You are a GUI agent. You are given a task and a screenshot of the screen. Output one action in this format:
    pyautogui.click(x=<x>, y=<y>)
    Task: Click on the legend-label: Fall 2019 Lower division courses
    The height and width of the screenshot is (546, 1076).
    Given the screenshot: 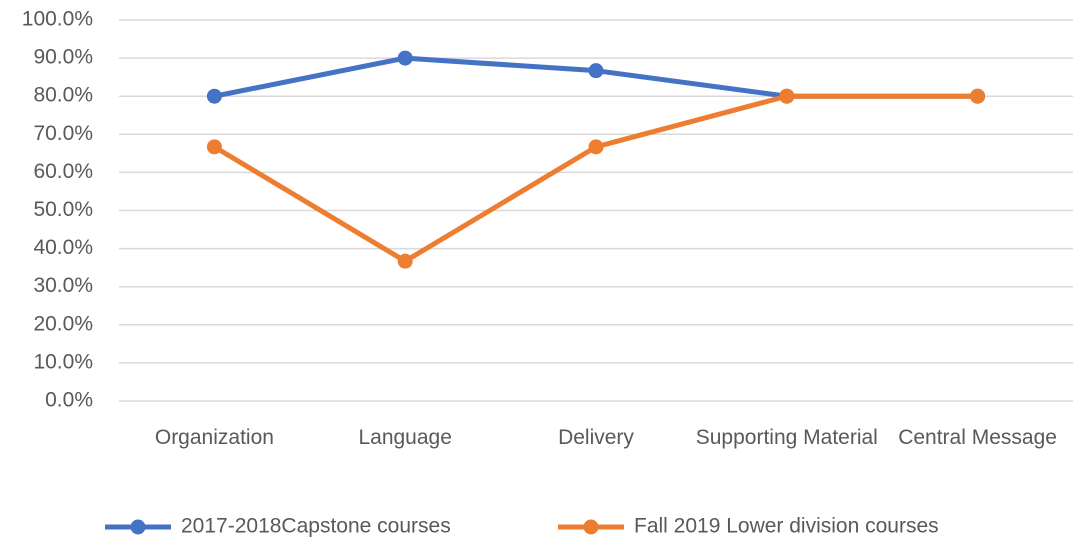 What is the action you would take?
    pyautogui.click(x=786, y=526)
    